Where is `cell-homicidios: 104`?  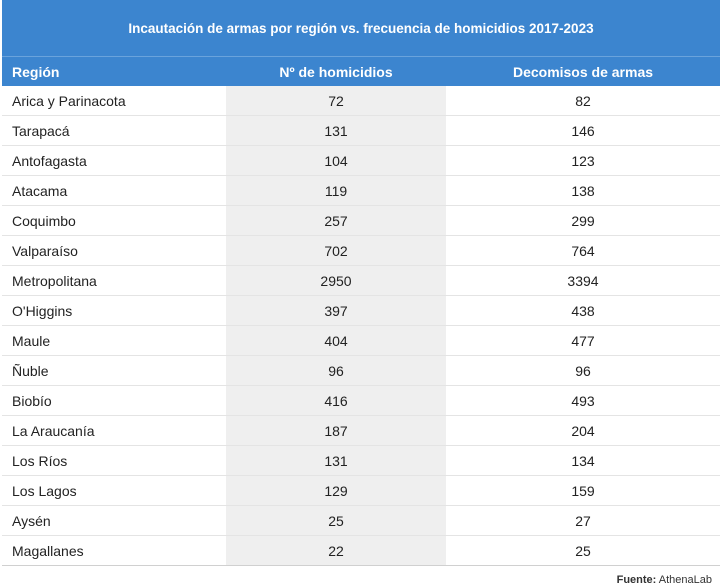
cell-homicidios: 104 is located at coordinates (336, 160).